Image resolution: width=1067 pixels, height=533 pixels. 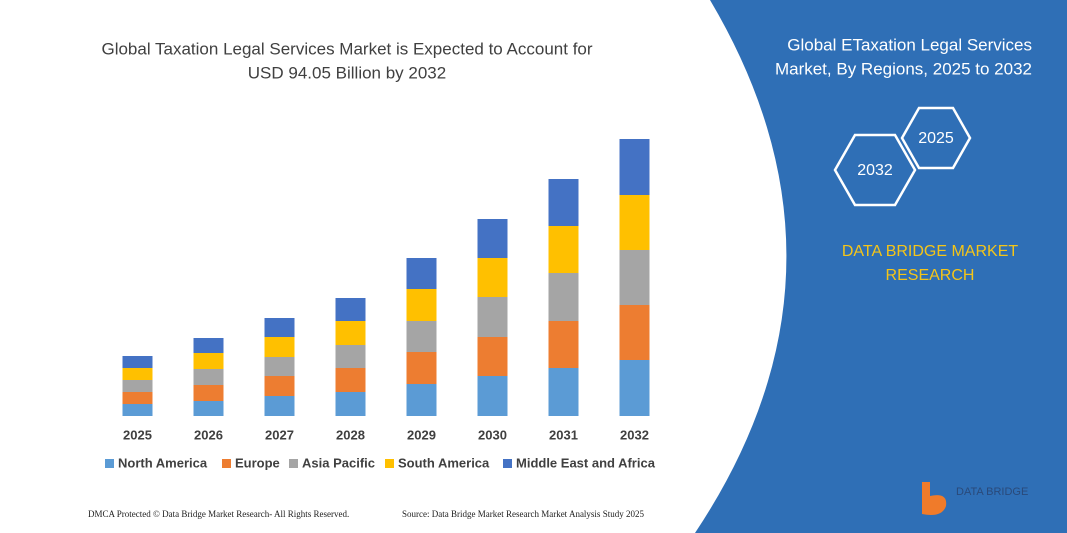 I want to click on x-tick-label: 2025, so click(x=137, y=434).